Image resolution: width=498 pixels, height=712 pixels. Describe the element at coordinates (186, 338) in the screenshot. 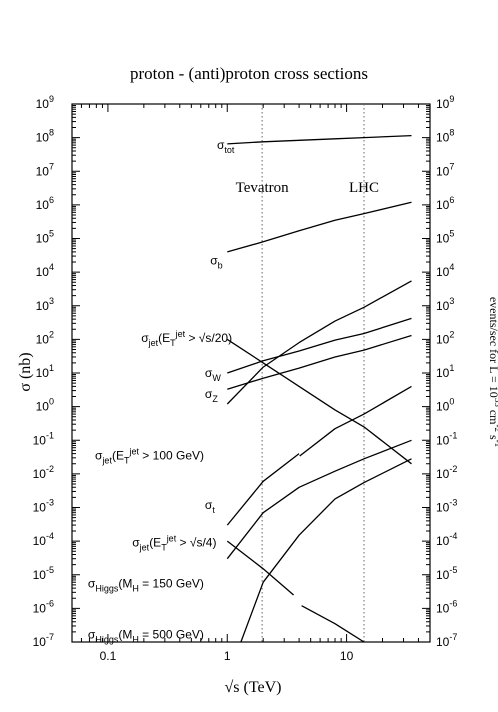

I see `label-jetsqrt20: σjet(ETjet > √s/20)` at that location.